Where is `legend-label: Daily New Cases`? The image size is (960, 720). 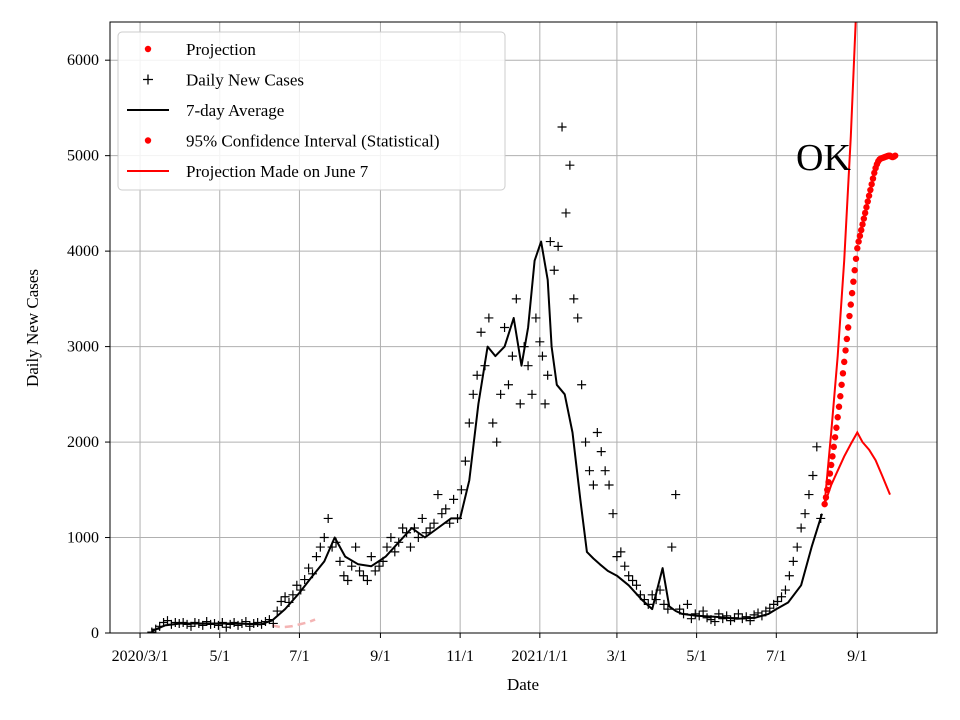 legend-label: Daily New Cases is located at coordinates (245, 80).